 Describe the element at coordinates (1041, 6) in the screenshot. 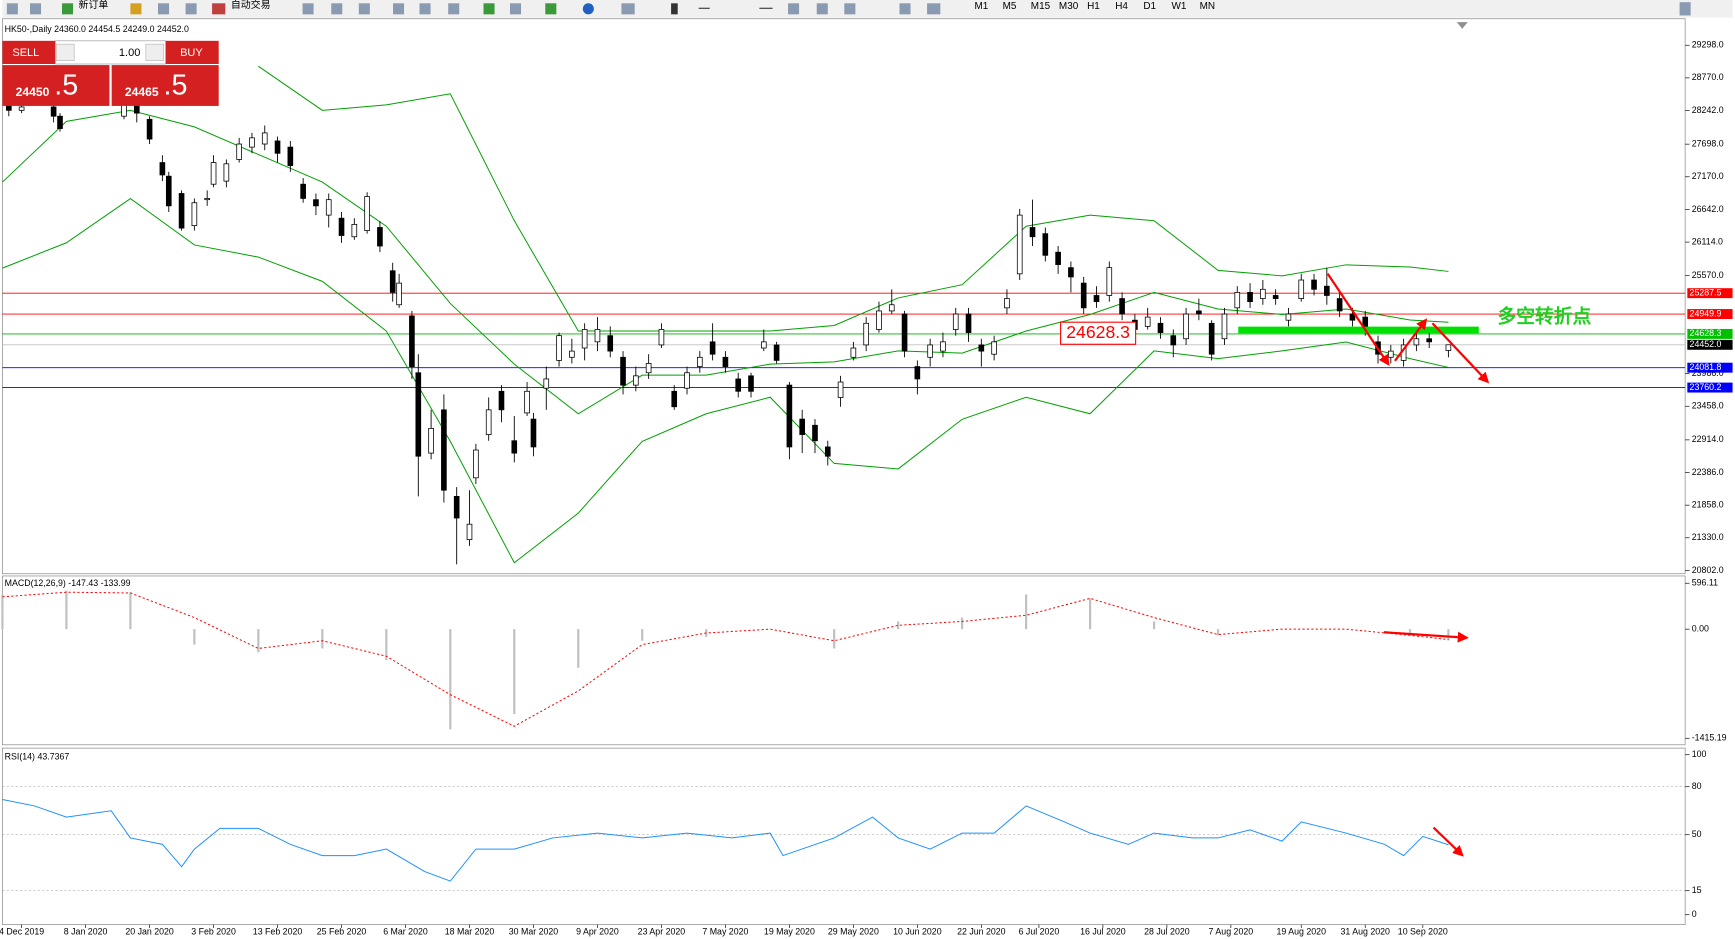

I see `timeframe-button: M15` at that location.